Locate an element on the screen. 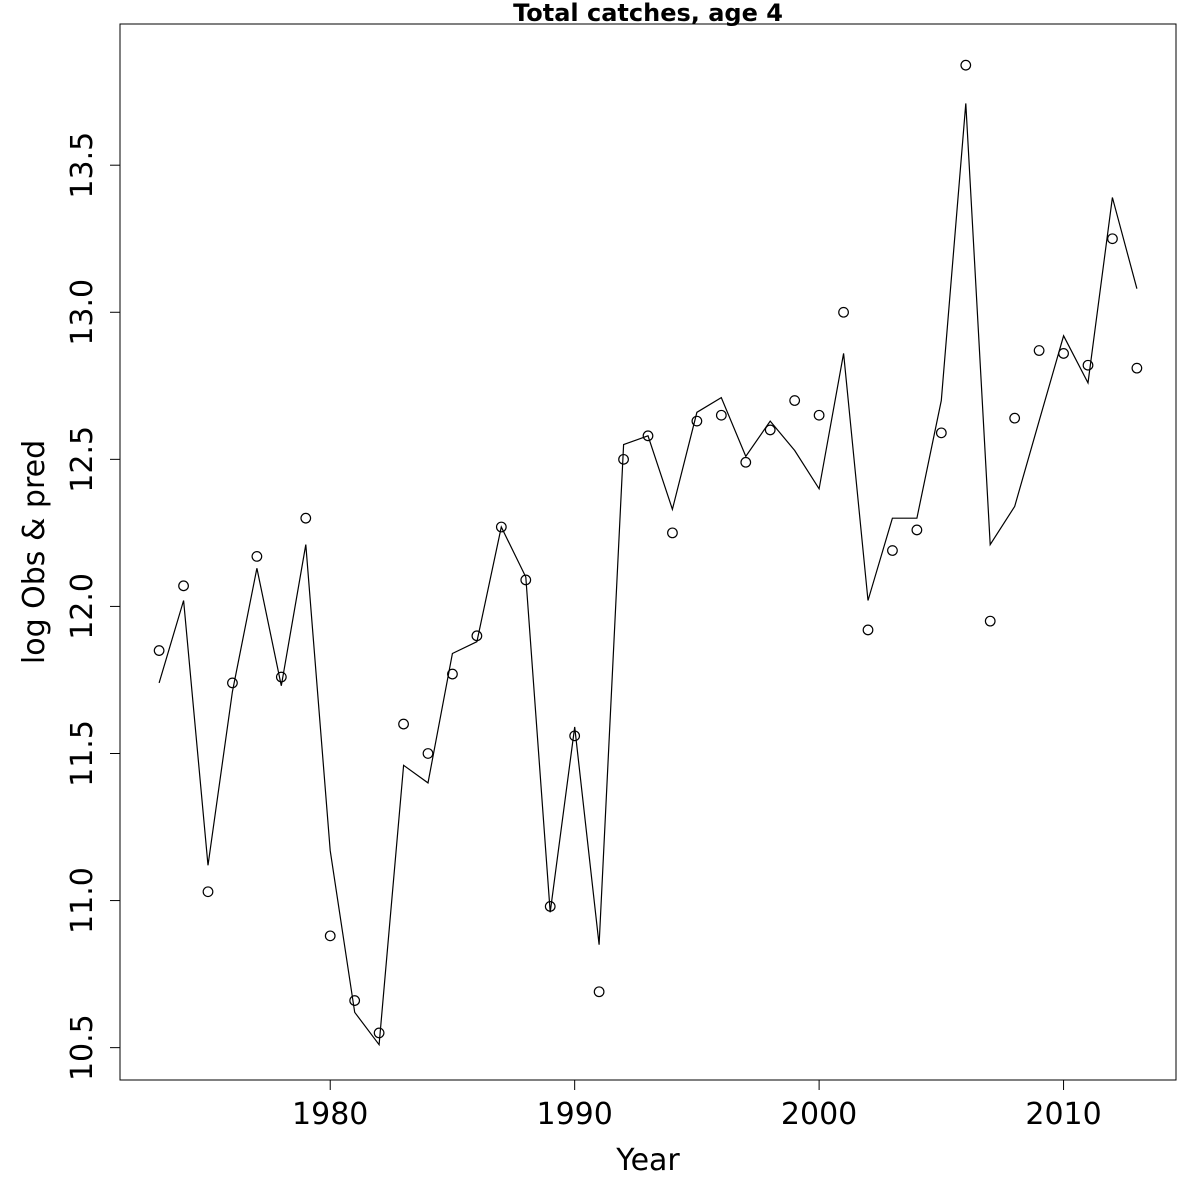  y-tick-label: 13.5 is located at coordinates (82, 165).